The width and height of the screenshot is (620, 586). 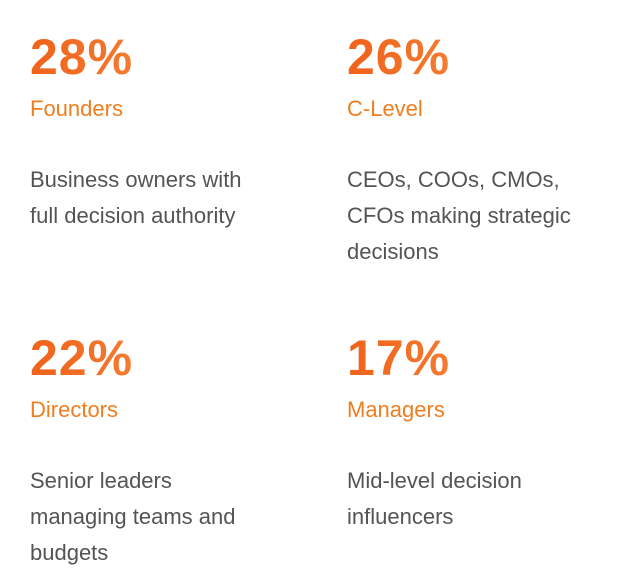 I want to click on stat-value: 17%, so click(x=482, y=358).